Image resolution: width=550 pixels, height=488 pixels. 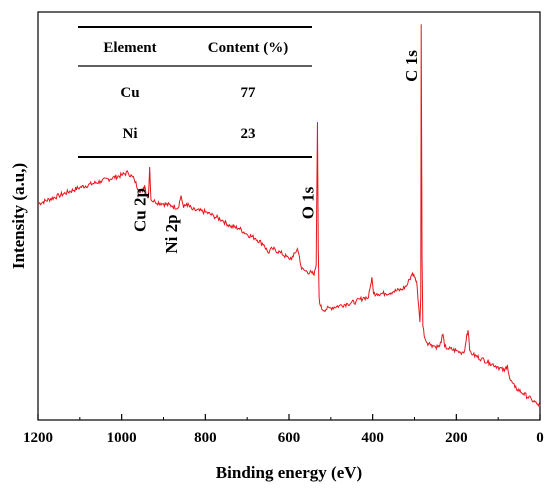 I want to click on x-axis-title: Binding energy (eV), so click(x=289, y=472).